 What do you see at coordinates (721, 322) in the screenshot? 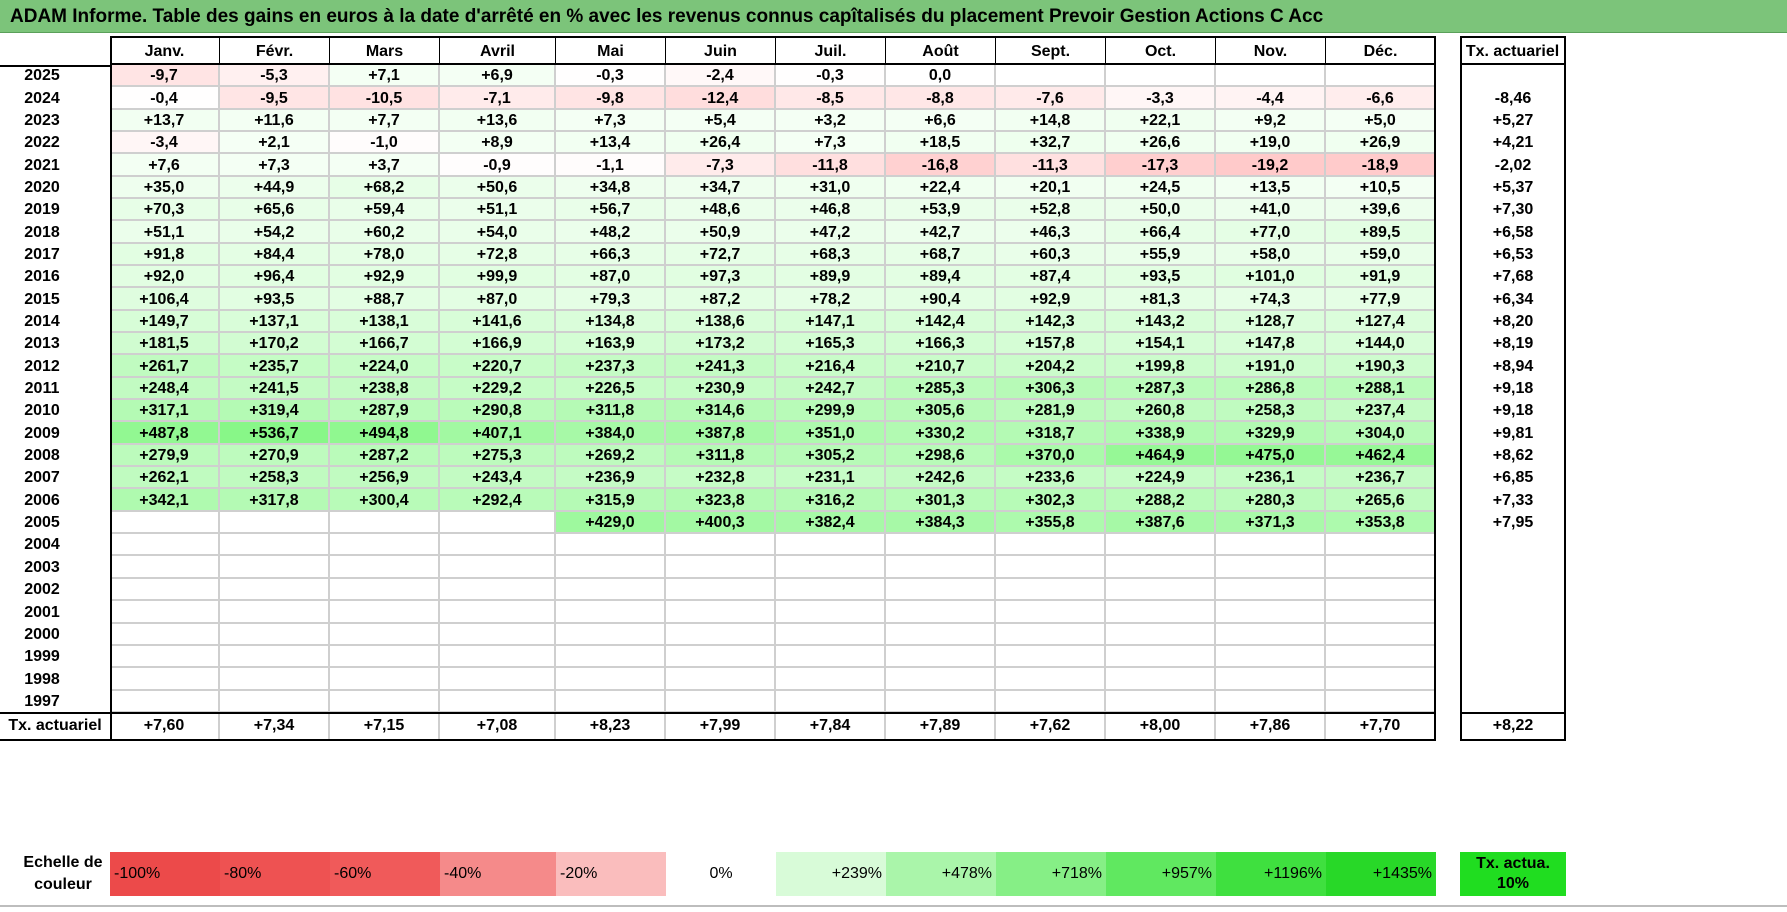
I see `table-cell: +138,6` at bounding box center [721, 322].